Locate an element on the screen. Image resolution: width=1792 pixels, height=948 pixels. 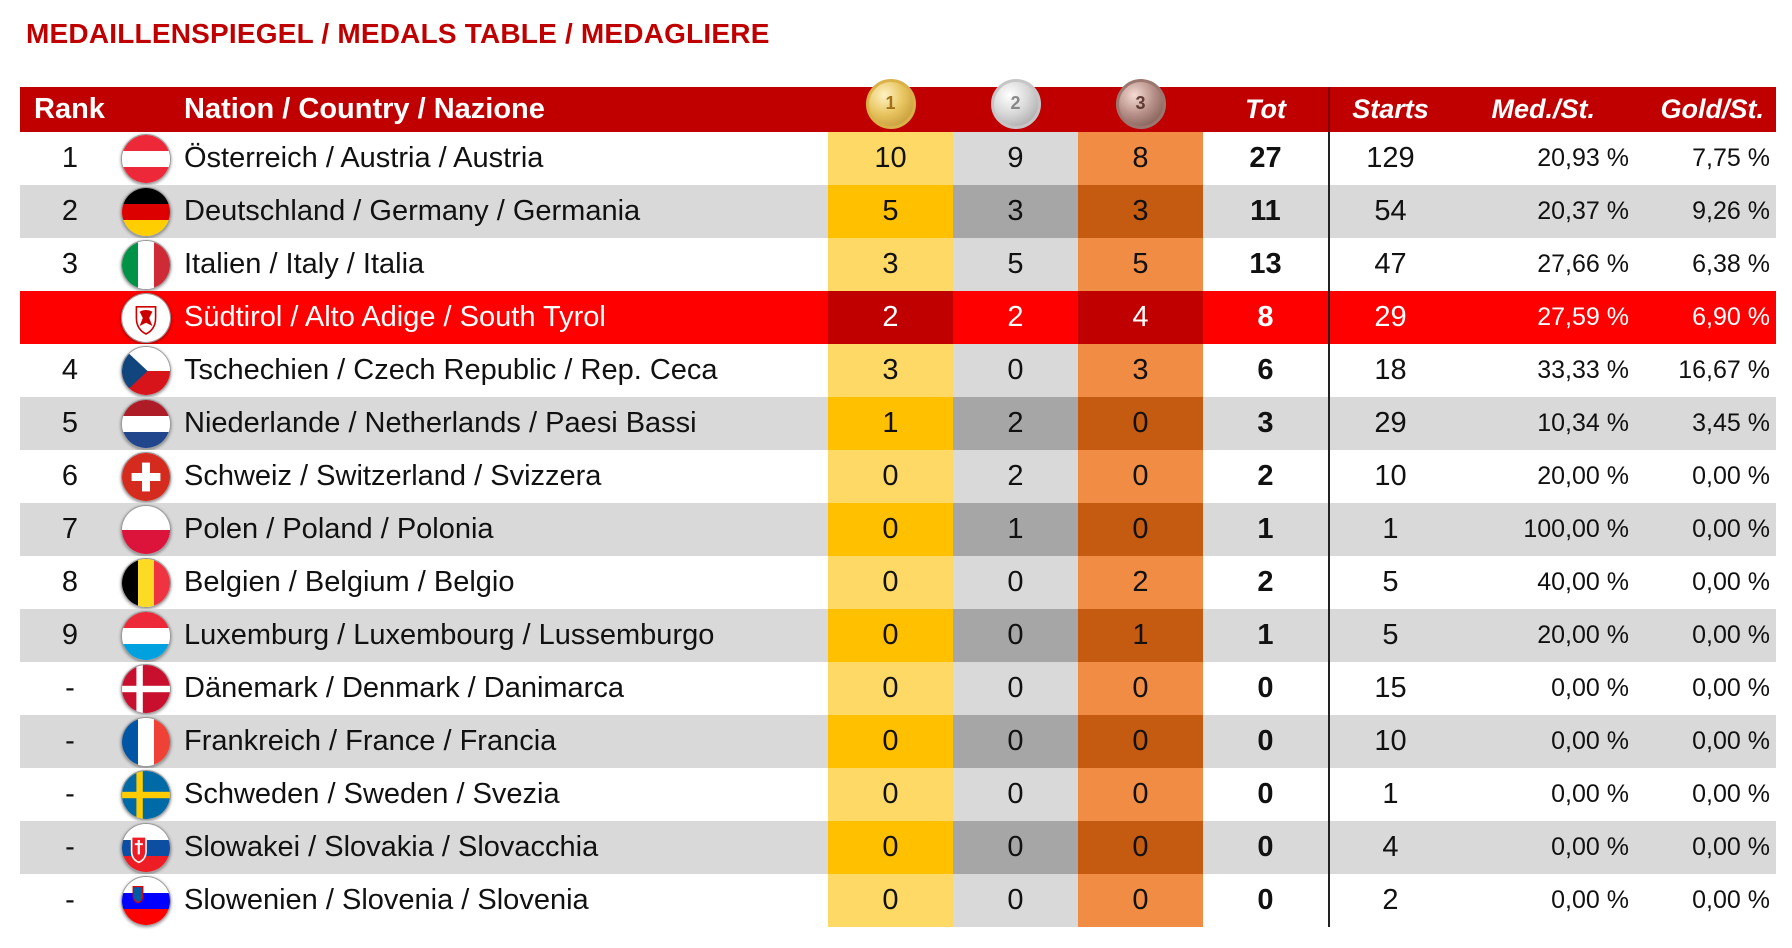
total-cell: 8 is located at coordinates (1265, 317).